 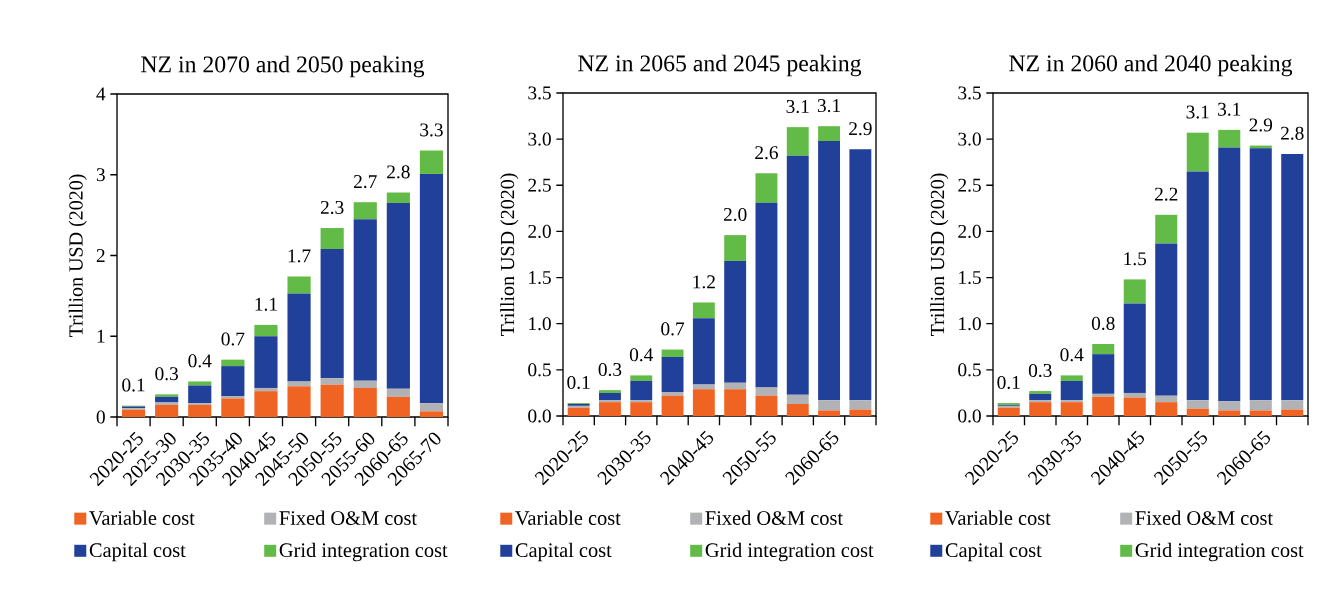 What do you see at coordinates (100, 417) in the screenshot?
I see `y-tick-label: 0` at bounding box center [100, 417].